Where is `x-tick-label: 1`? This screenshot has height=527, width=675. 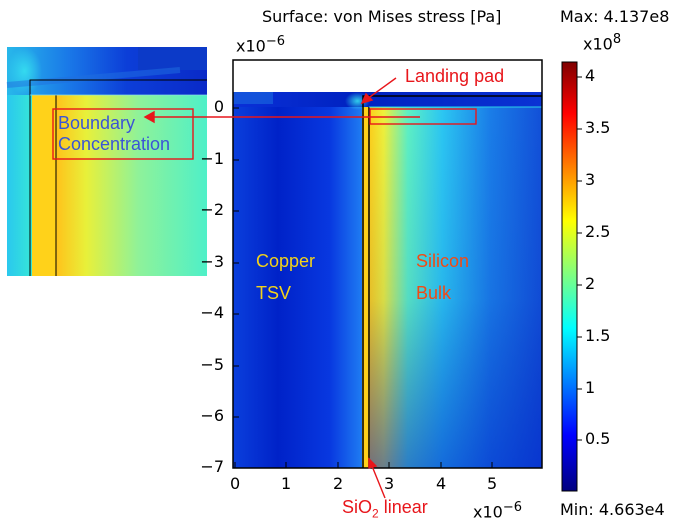 x-tick-label: 1 is located at coordinates (286, 483).